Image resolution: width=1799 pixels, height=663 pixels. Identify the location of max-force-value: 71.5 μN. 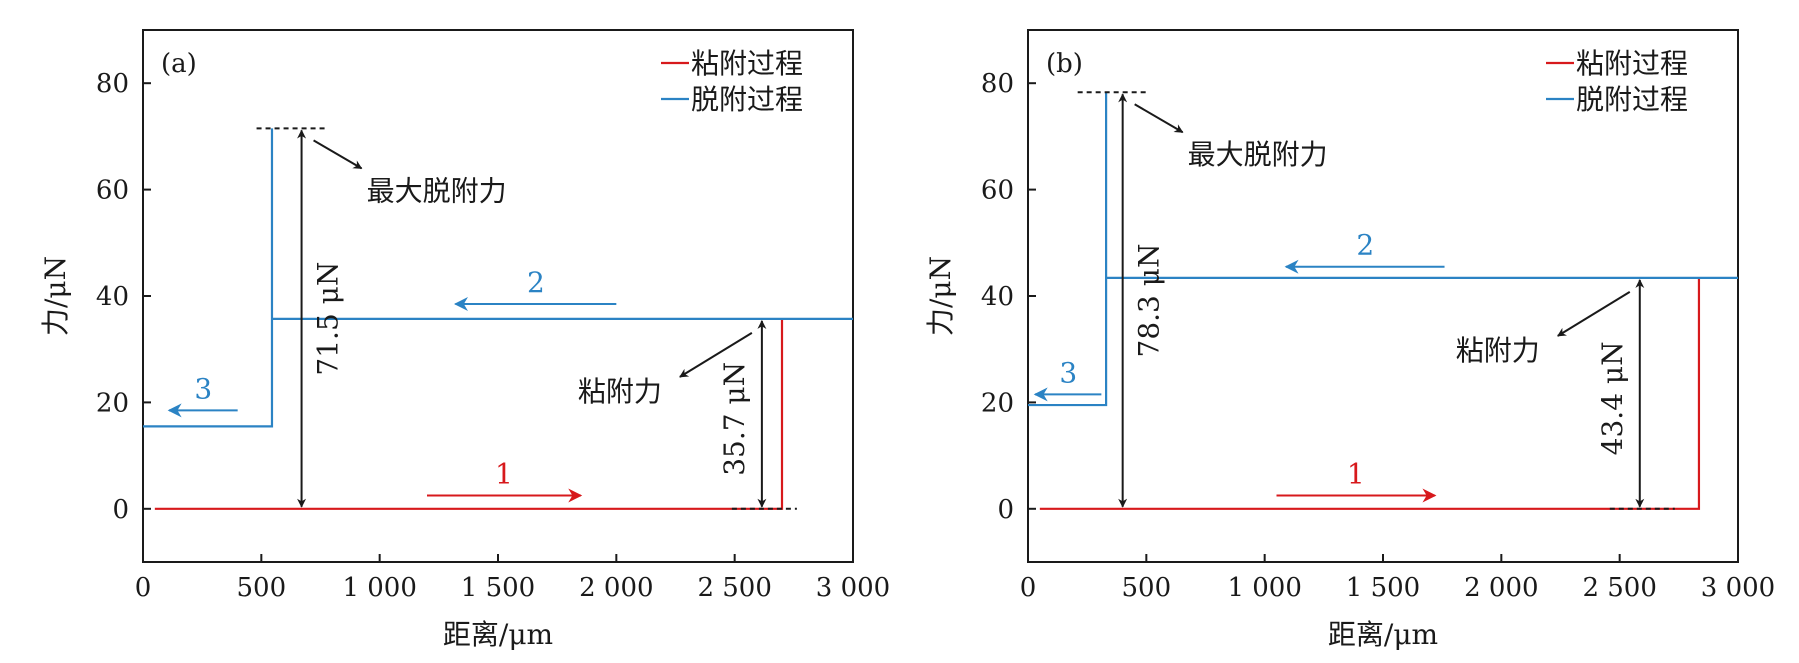
(328, 319).